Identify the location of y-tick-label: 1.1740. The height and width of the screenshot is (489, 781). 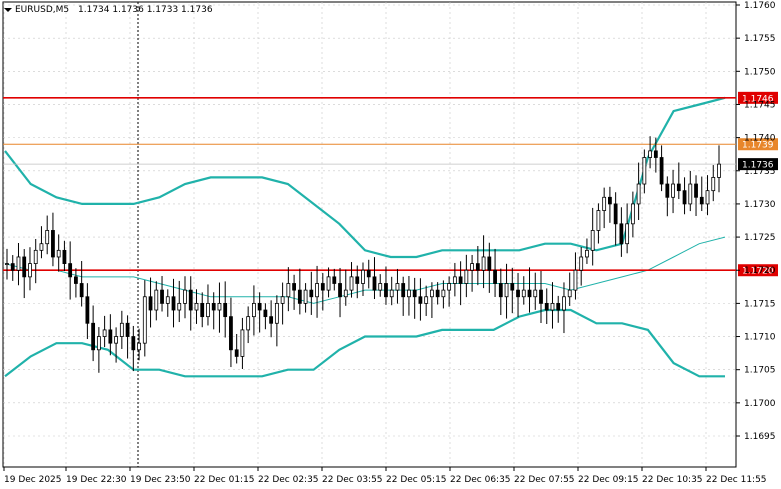
(760, 139).